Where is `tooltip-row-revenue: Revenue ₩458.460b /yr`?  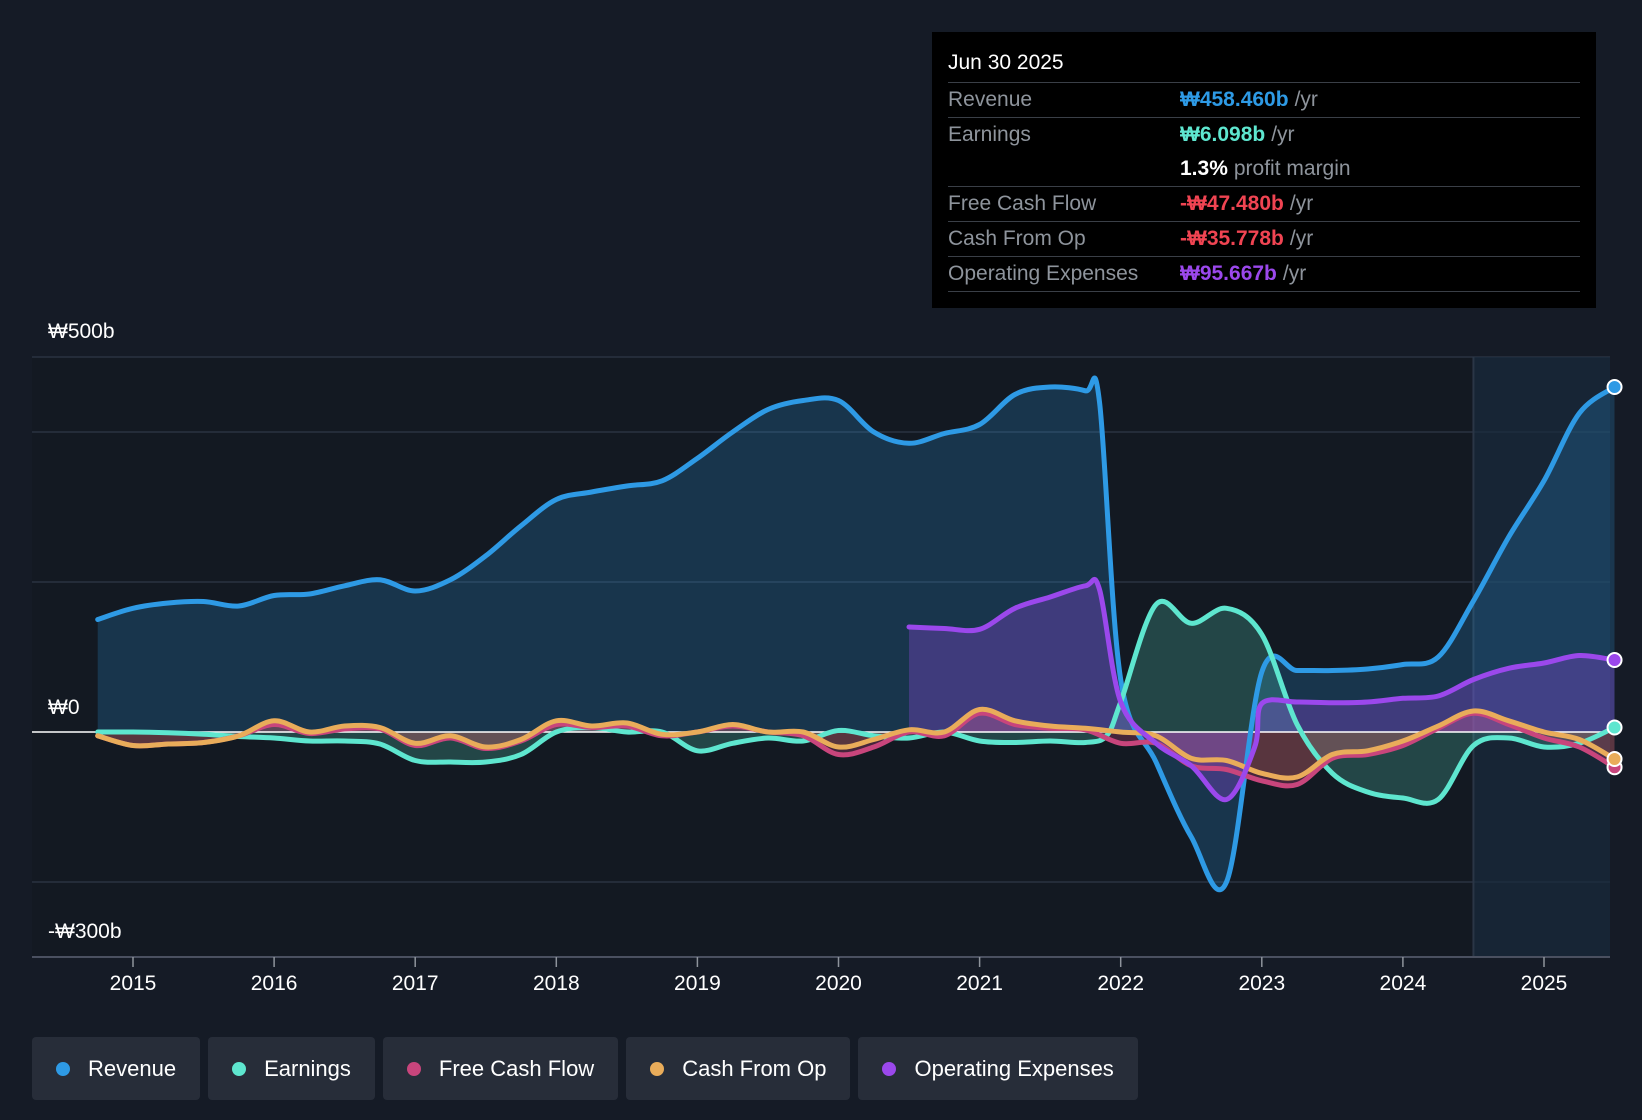
tooltip-row-revenue: Revenue ₩458.460b /yr is located at coordinates (1264, 100).